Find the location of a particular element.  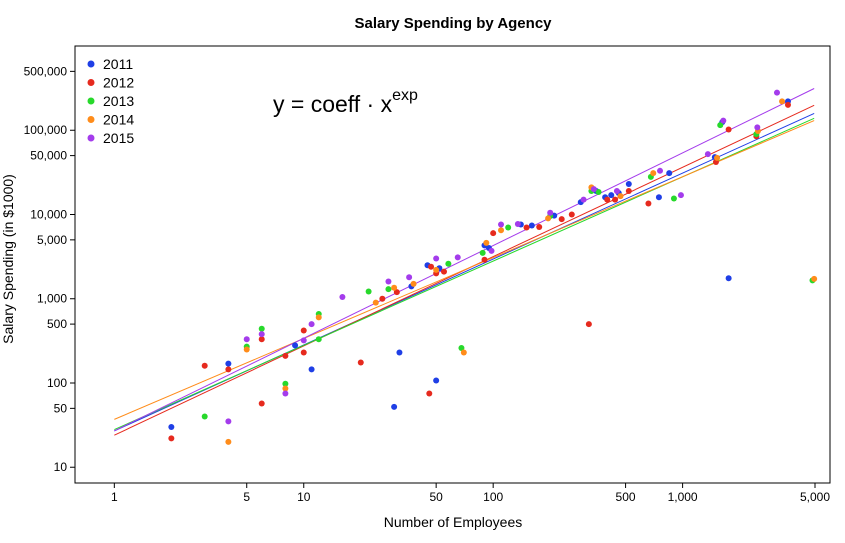

y-tick-label: 1,000 is located at coordinates (52, 299).